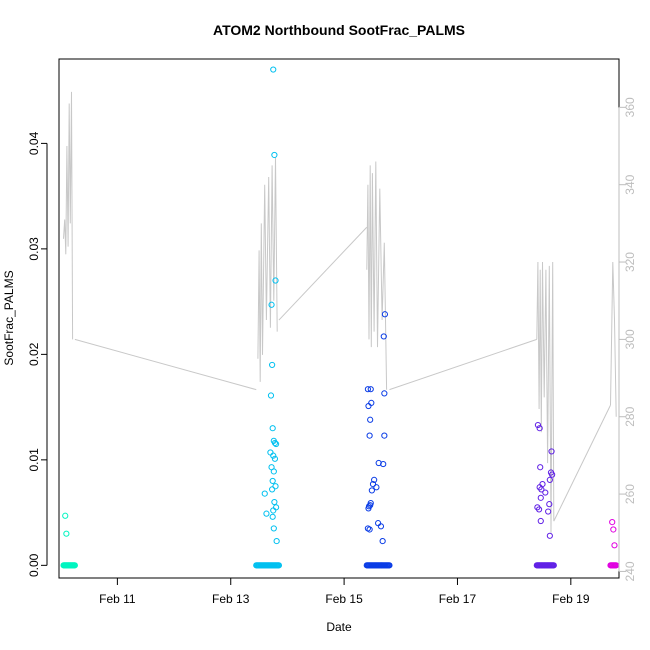 Image resolution: width=650 pixels, height=650 pixels. I want to click on x-tick-label-2: Feb 15, so click(344, 599).